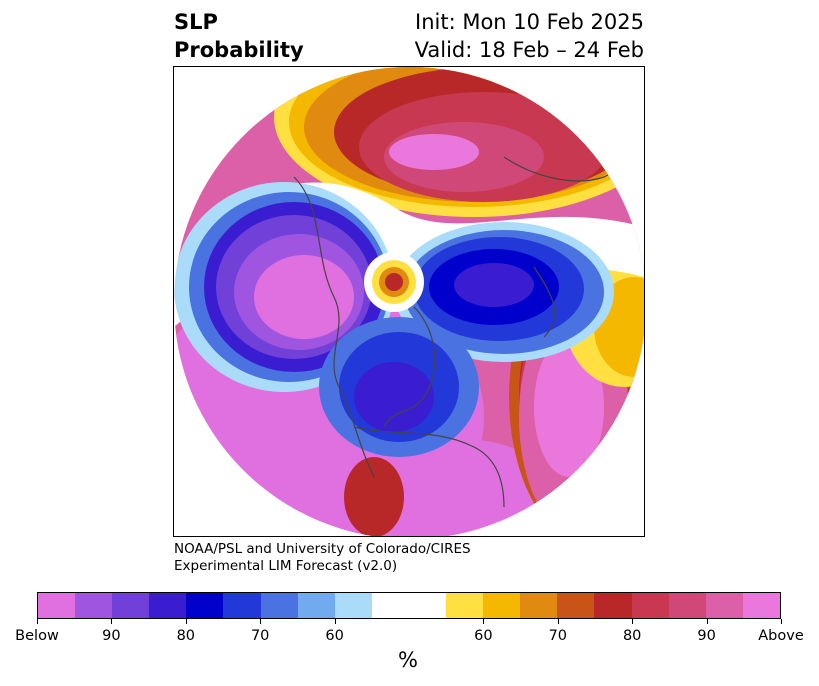 This screenshot has height=686, width=819. I want to click on title-line-2: Probability, so click(239, 50).